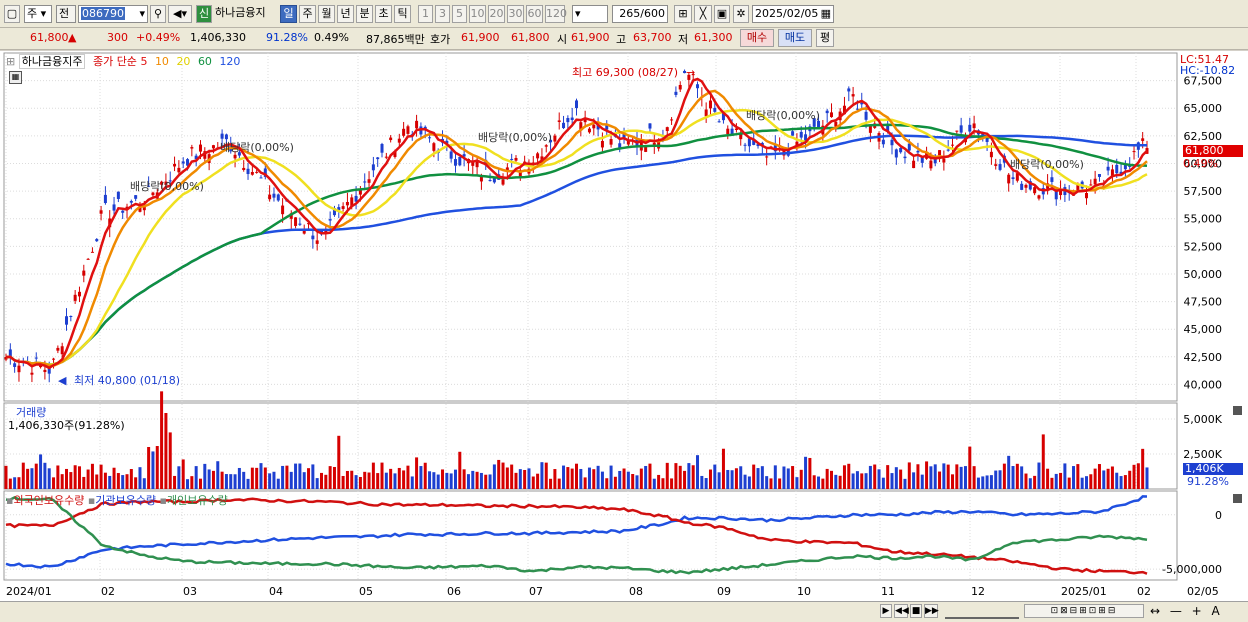 This screenshot has width=1248, height=622. Describe the element at coordinates (515, 14) in the screenshot. I see `interval-30-button: 30` at that location.